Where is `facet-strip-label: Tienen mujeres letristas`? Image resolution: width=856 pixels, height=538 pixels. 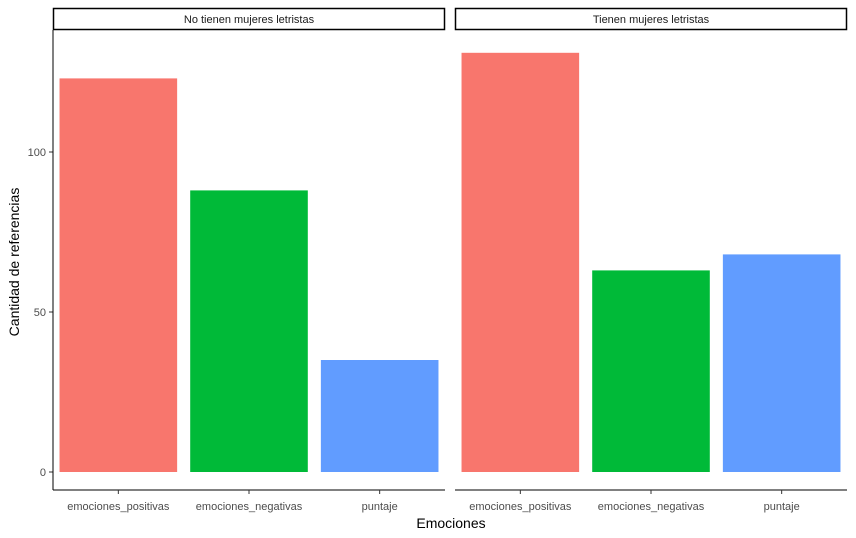 facet-strip-label: Tienen mujeres letristas is located at coordinates (651, 20).